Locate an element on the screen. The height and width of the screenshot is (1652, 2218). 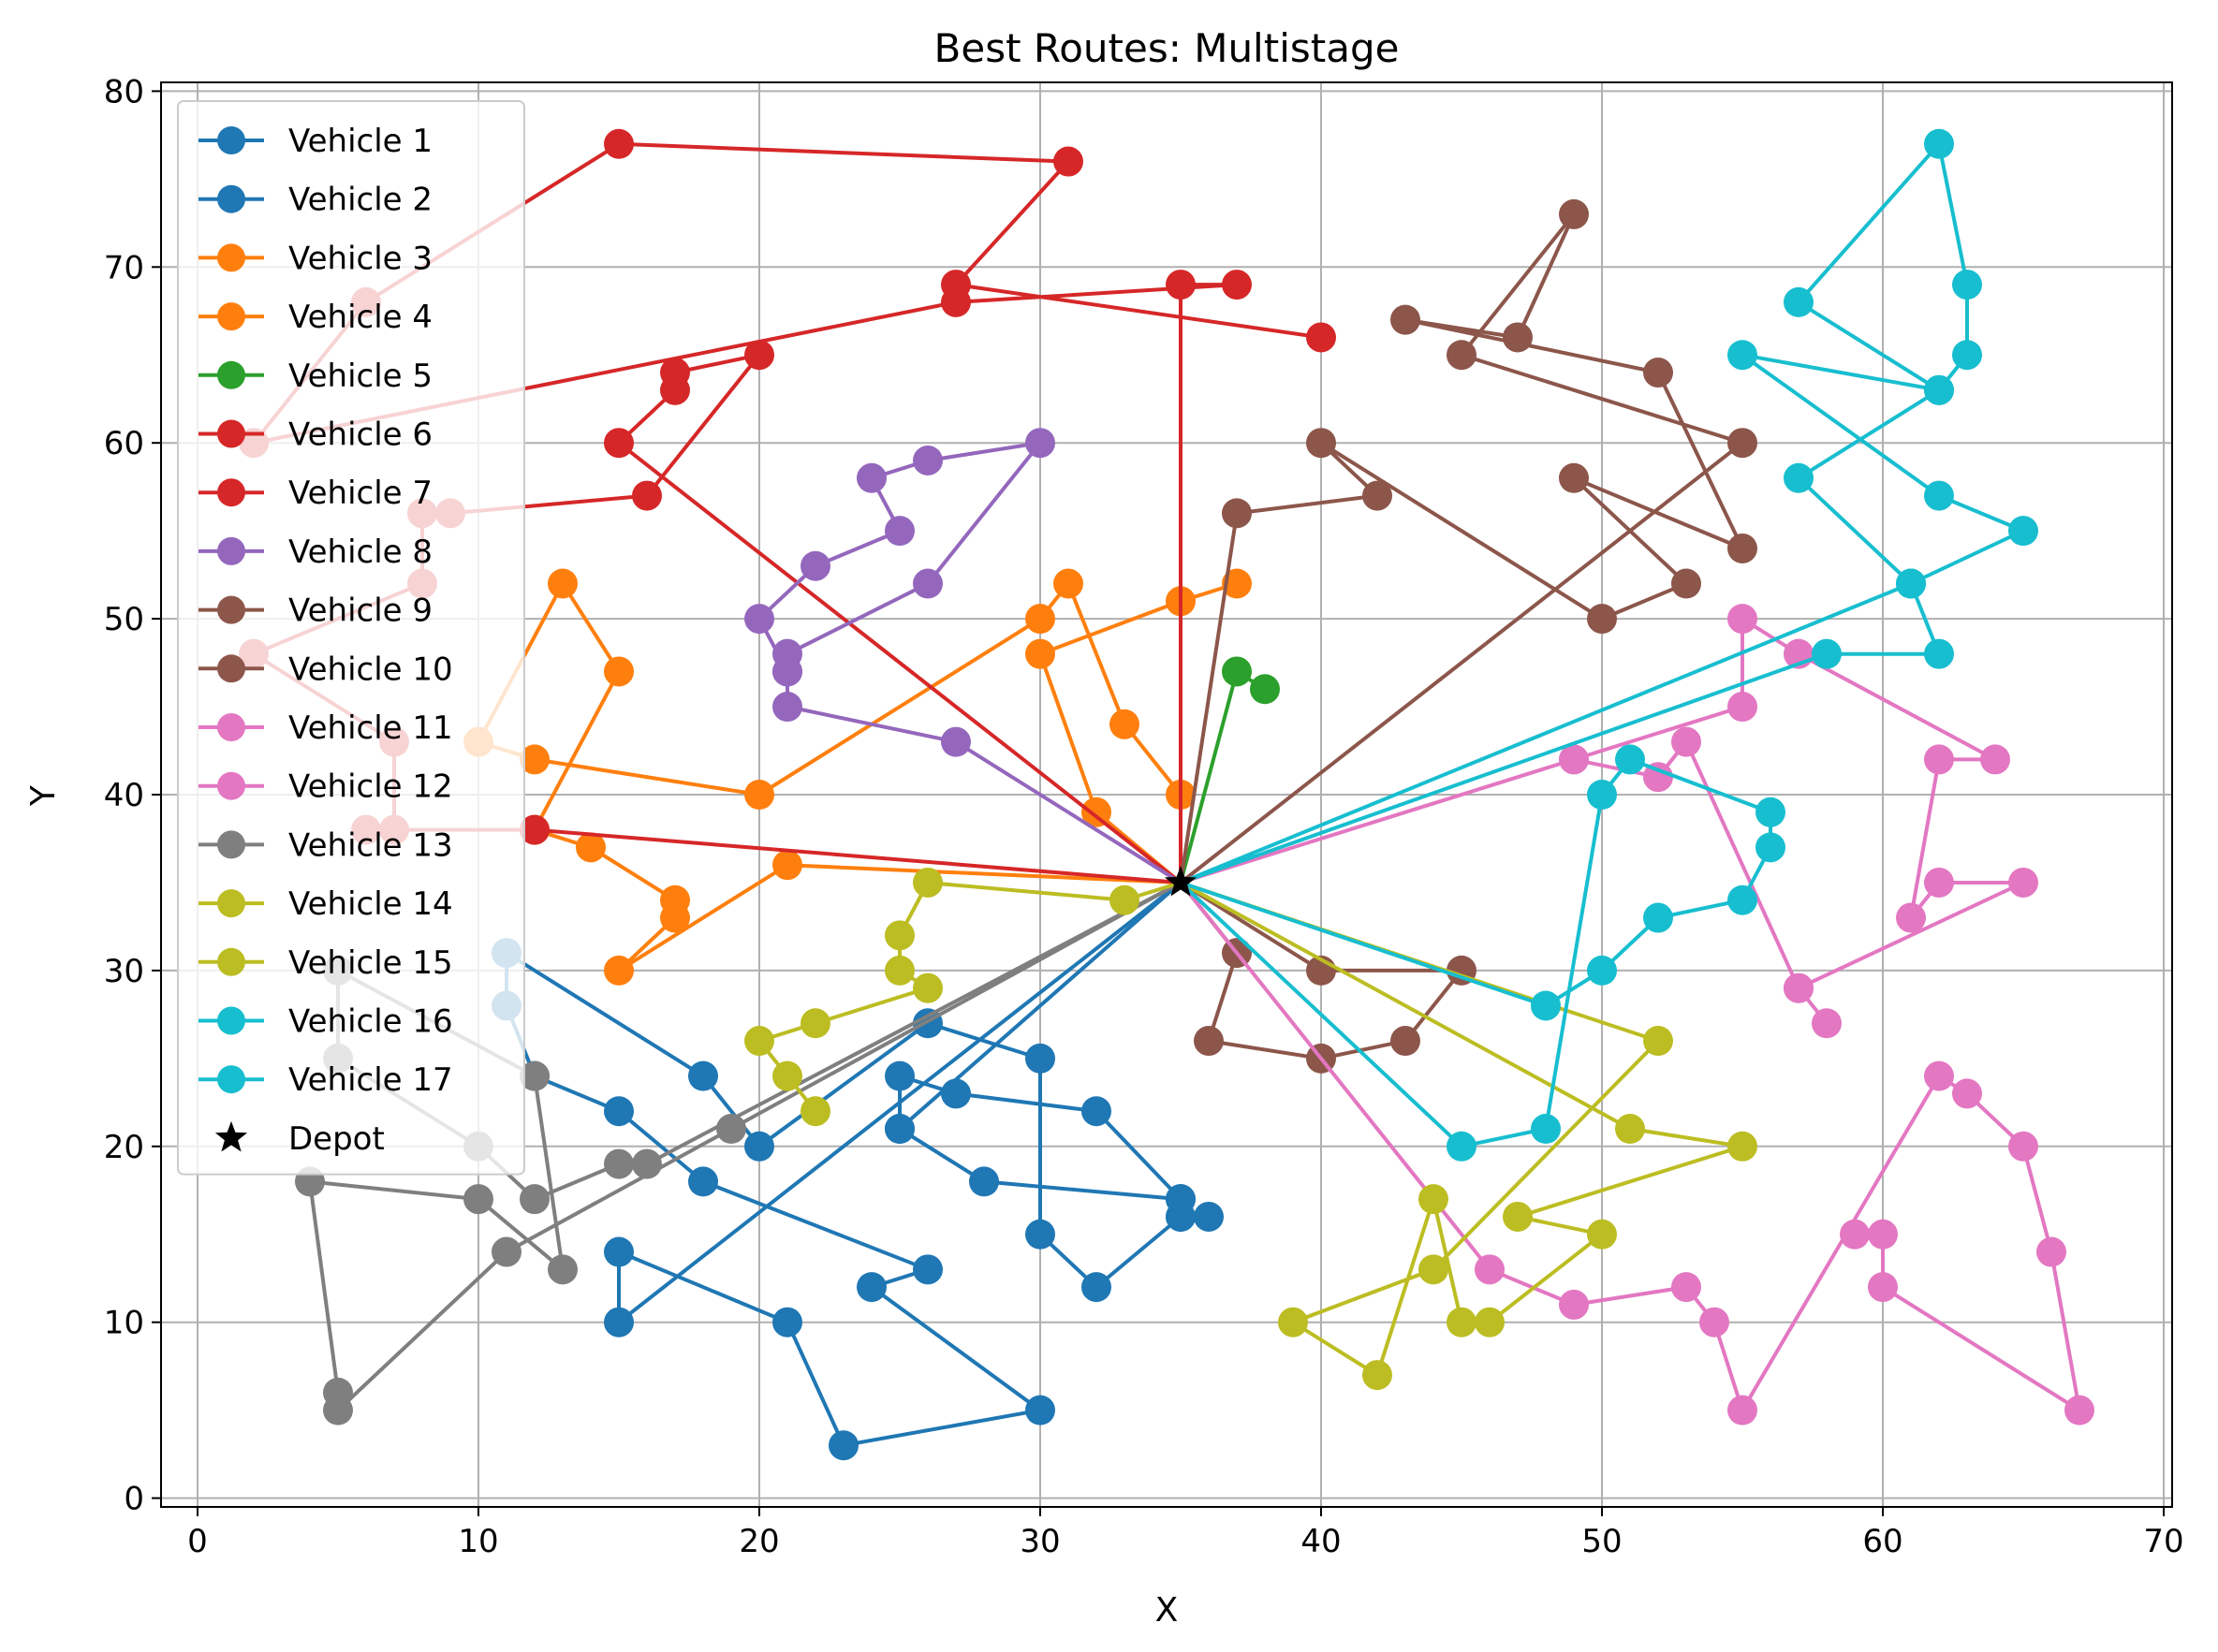
legend-item: Vehicle 3 is located at coordinates (315, 258).